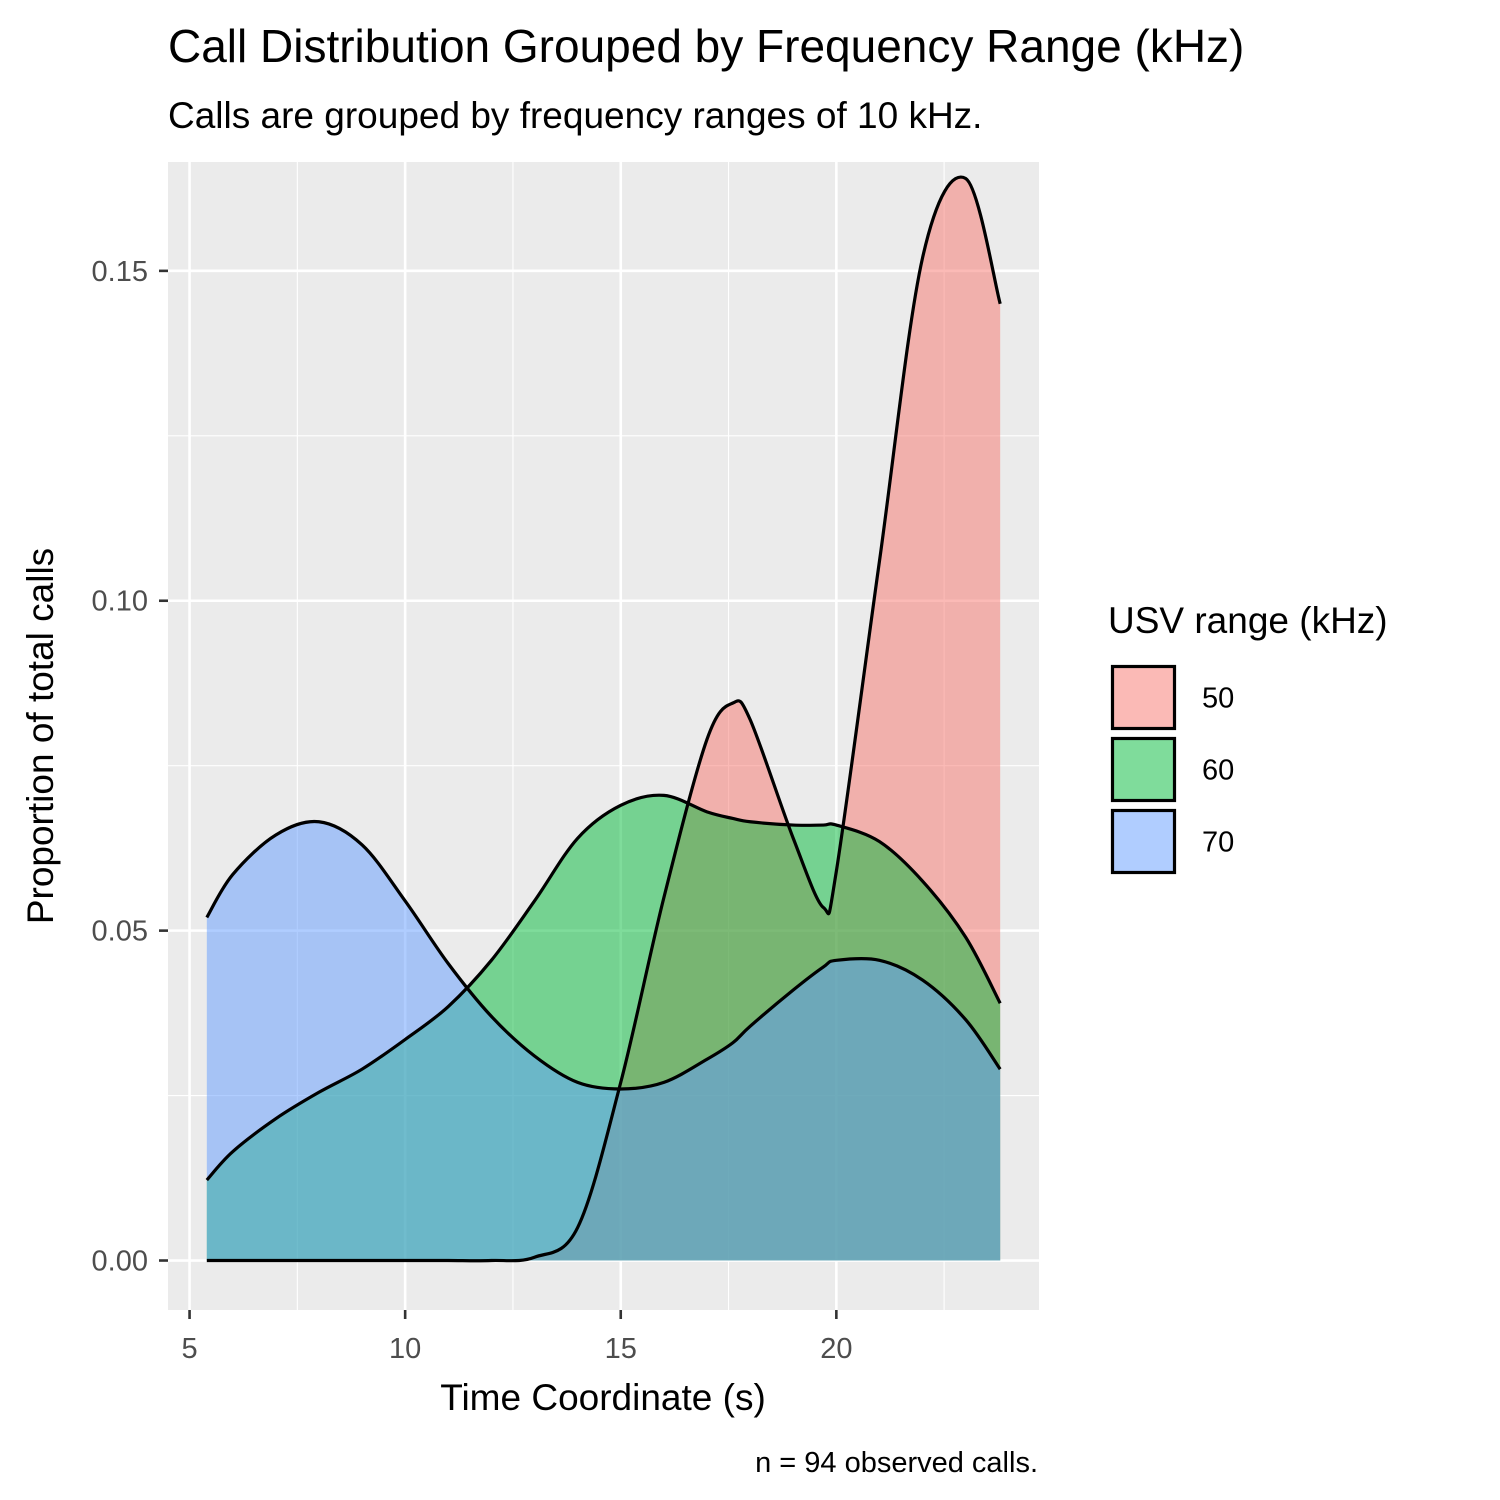 This screenshot has width=1500, height=1500. Describe the element at coordinates (1218, 771) in the screenshot. I see `legend-label-60: 60` at that location.